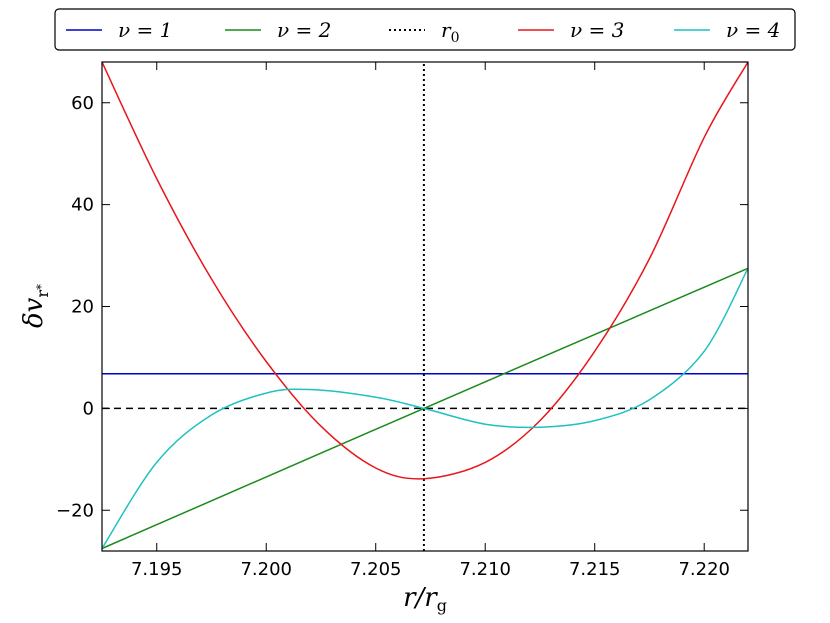 The height and width of the screenshot is (623, 830). What do you see at coordinates (157, 569) in the screenshot?
I see `x-tick-label: 7.195` at bounding box center [157, 569].